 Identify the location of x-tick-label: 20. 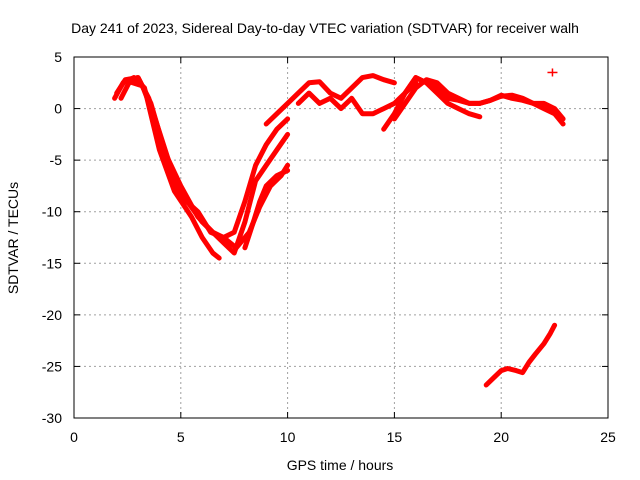
(501, 437).